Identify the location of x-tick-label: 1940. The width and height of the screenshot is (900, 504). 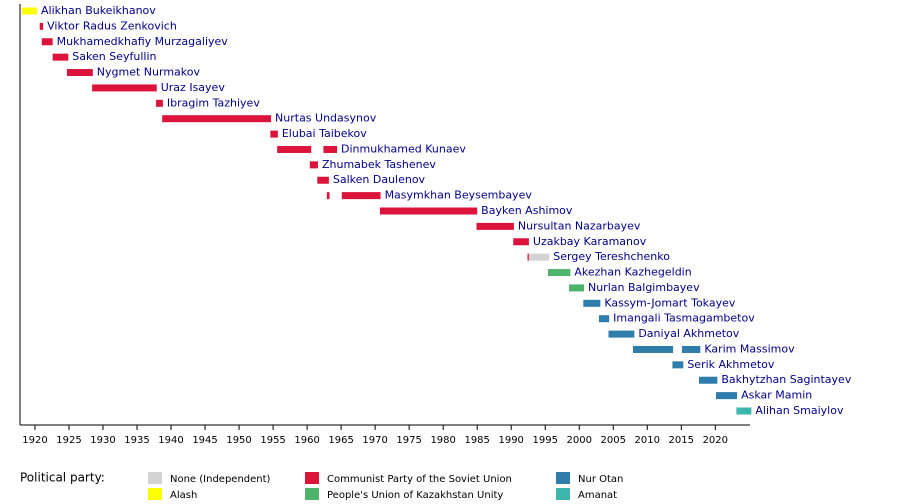
(170, 440).